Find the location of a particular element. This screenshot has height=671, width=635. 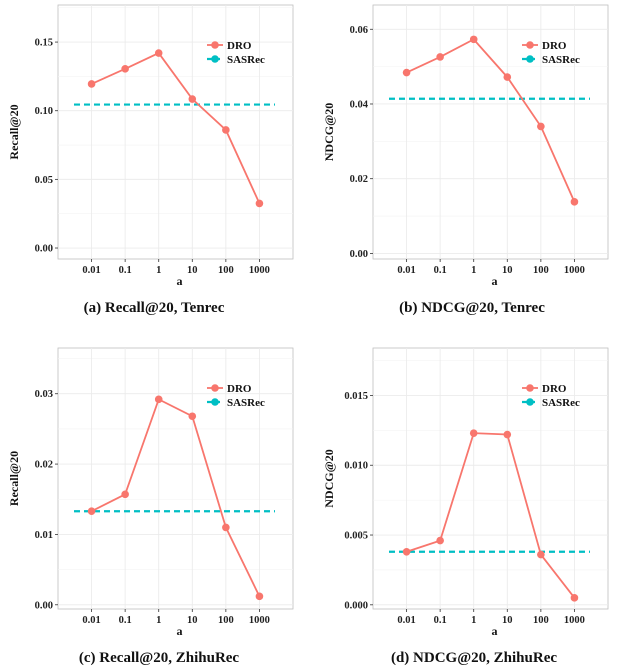

y-tick-label: 0.10 is located at coordinates (44, 111).